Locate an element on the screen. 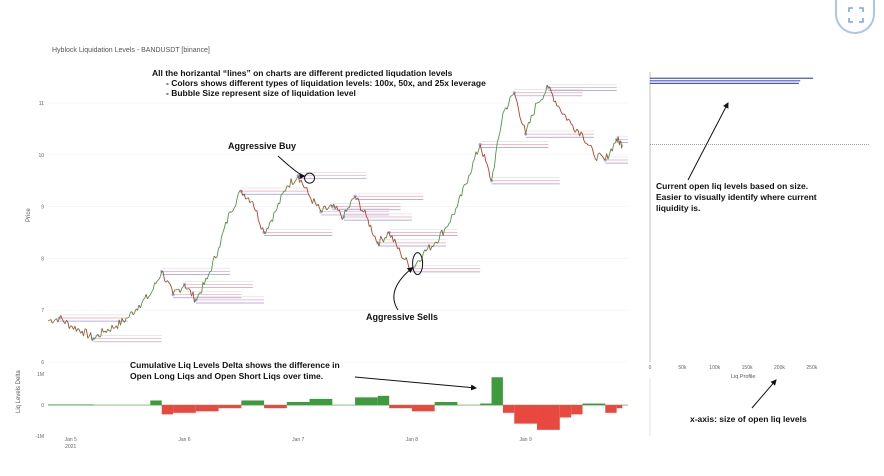 This screenshot has width=884, height=476. aggressive-sells-label: Aggressive Sells is located at coordinates (402, 317).